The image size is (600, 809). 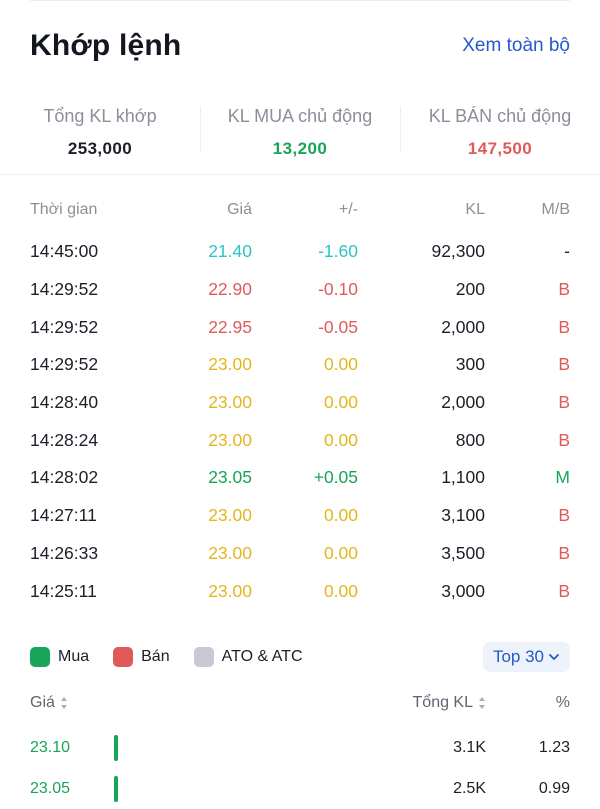 I want to click on trade-change: -0.10, so click(x=338, y=289).